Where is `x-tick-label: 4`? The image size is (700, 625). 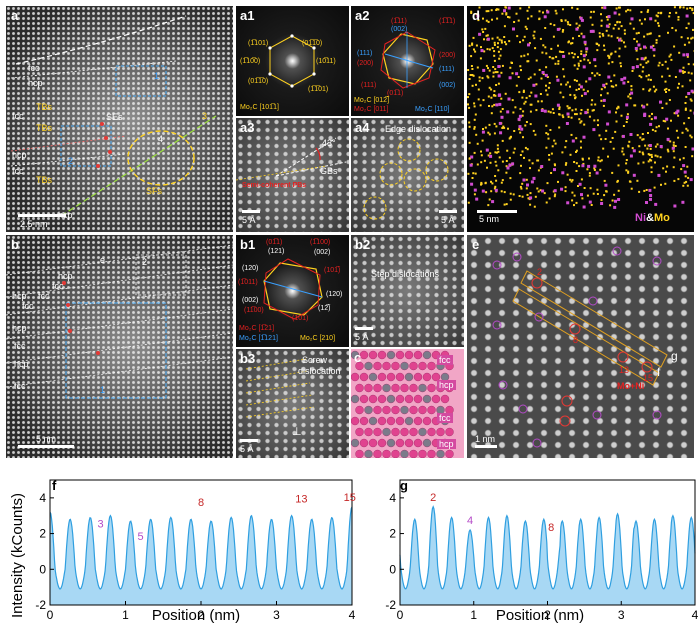 x-tick-label: 4 is located at coordinates (695, 615).